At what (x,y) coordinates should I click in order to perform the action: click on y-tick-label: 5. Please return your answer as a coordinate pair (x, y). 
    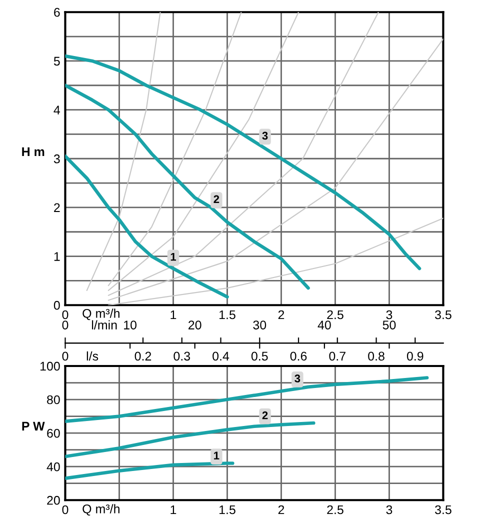
    Looking at the image, I should click on (57, 61).